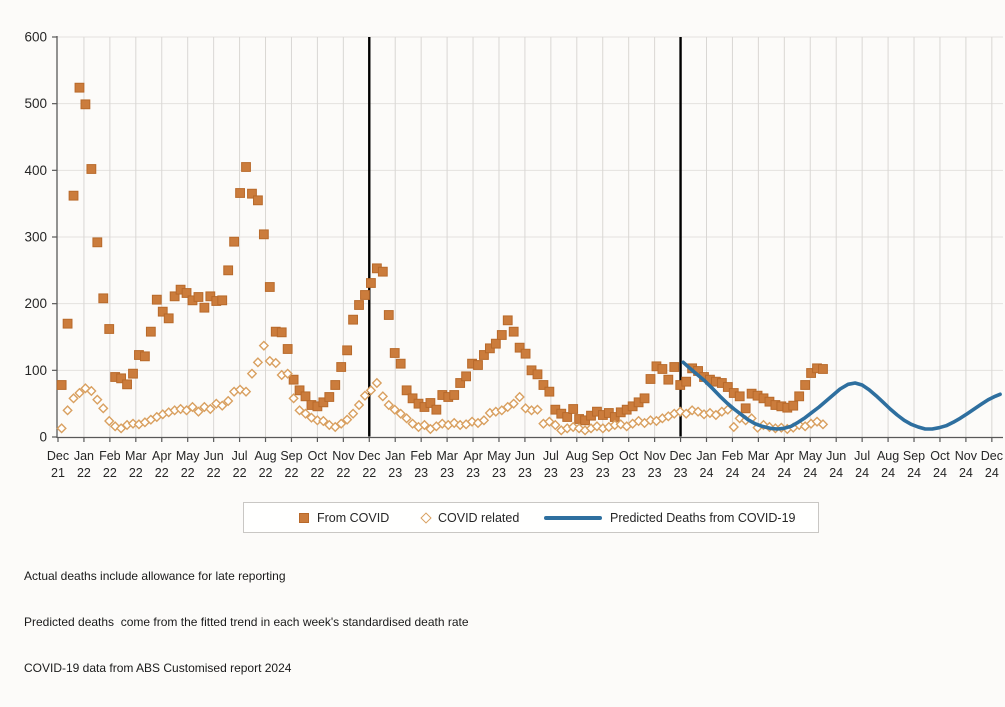 Image resolution: width=1005 pixels, height=707 pixels. What do you see at coordinates (670, 517) in the screenshot?
I see `legend-item-predicted: Predicted Deaths from COVID-19` at bounding box center [670, 517].